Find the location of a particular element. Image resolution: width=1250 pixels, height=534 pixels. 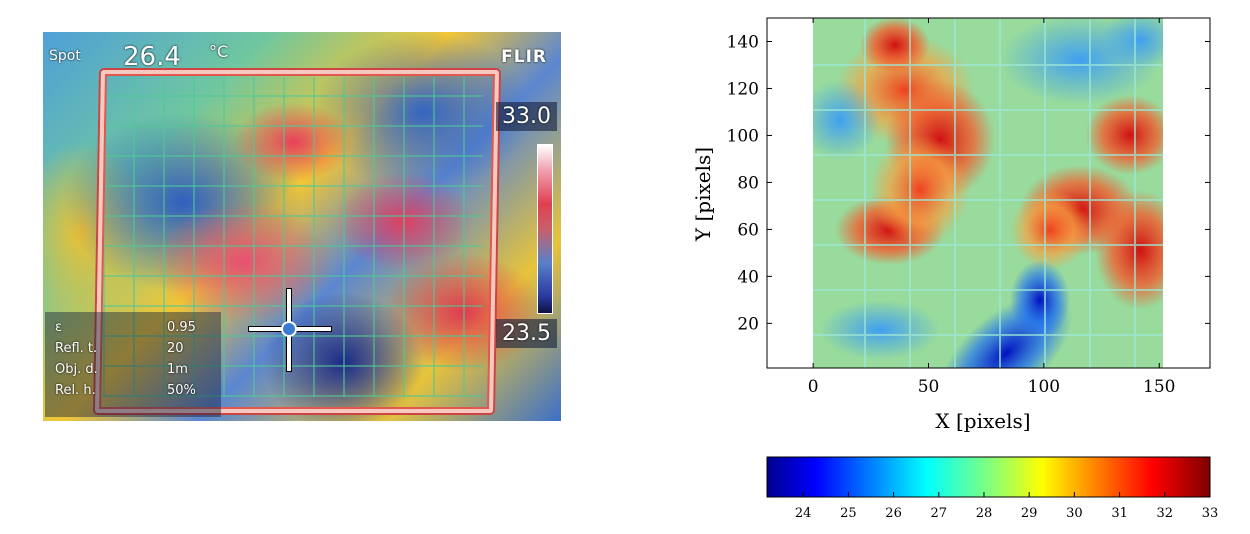

x-tick-label: 50 is located at coordinates (929, 387).